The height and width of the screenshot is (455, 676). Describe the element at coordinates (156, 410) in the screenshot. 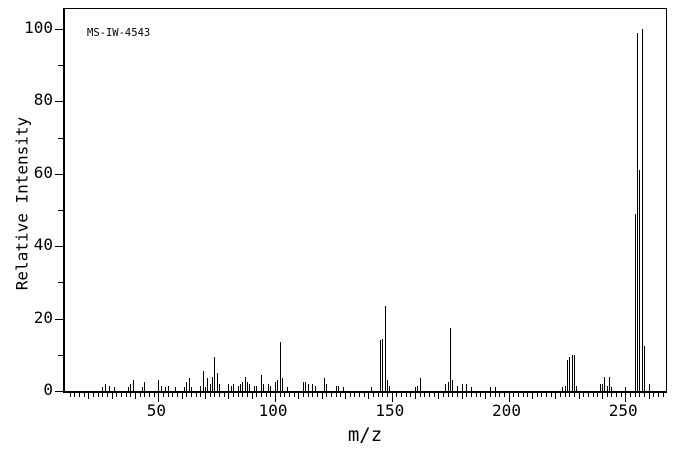

I see `x-tick-label: 50` at that location.